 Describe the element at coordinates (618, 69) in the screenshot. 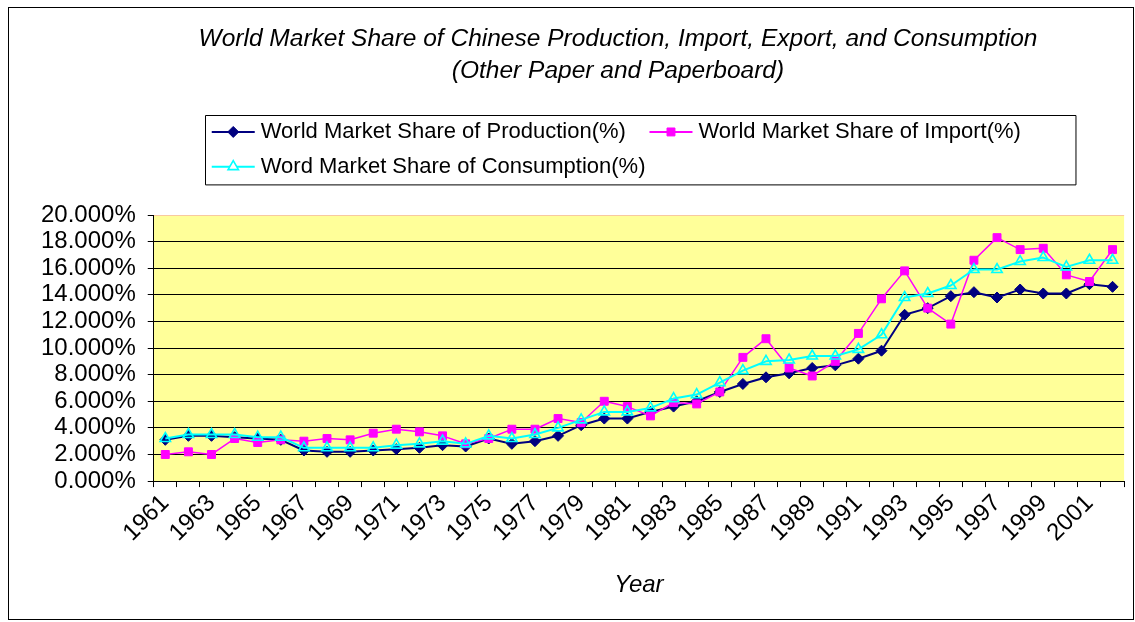

I see `chart-subtitle: (Other Paper and Paperboard)` at that location.